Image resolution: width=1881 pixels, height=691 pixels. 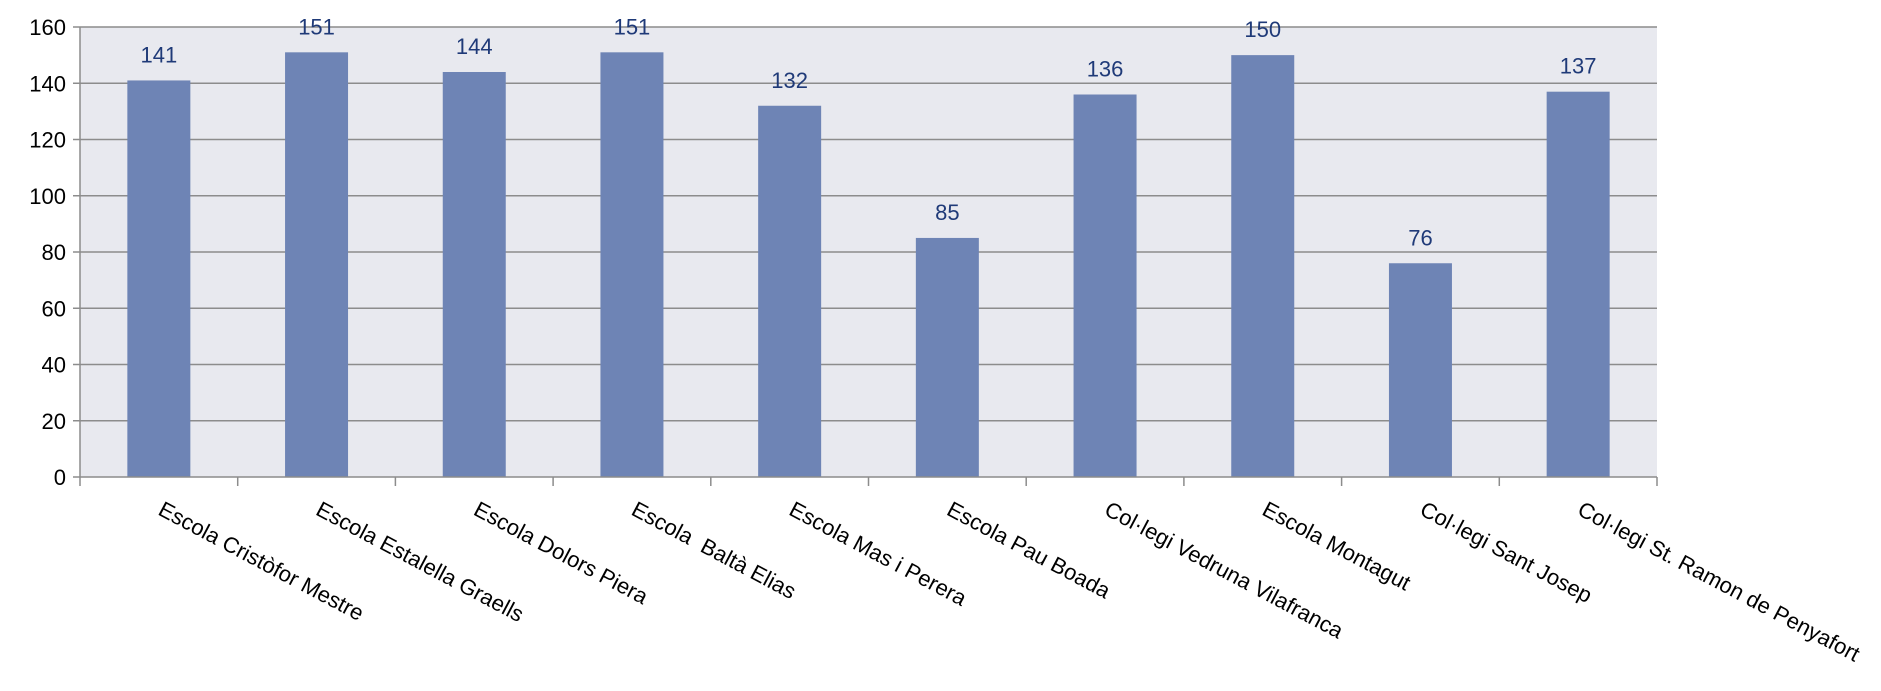 What do you see at coordinates (878, 553) in the screenshot?
I see `x-category-label: Escola Mas i Perera` at bounding box center [878, 553].